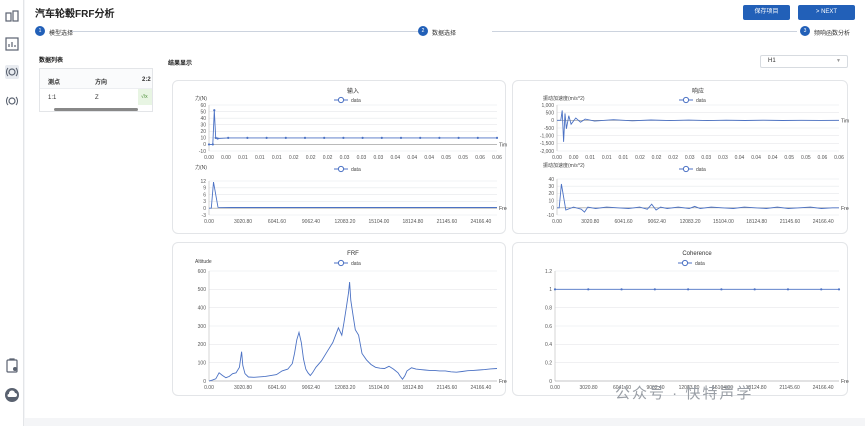 The width and height of the screenshot is (865, 426). What do you see at coordinates (243, 388) in the screenshot?
I see `frf-x-tick-label-0: 3020.80` at bounding box center [243, 388].